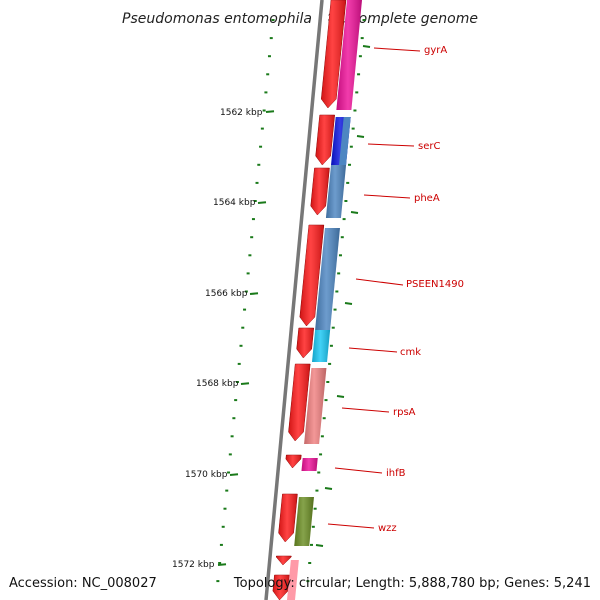  What do you see at coordinates (435, 284) in the screenshot?
I see `gene-label-pseen1490: PSEEN1490` at bounding box center [435, 284].